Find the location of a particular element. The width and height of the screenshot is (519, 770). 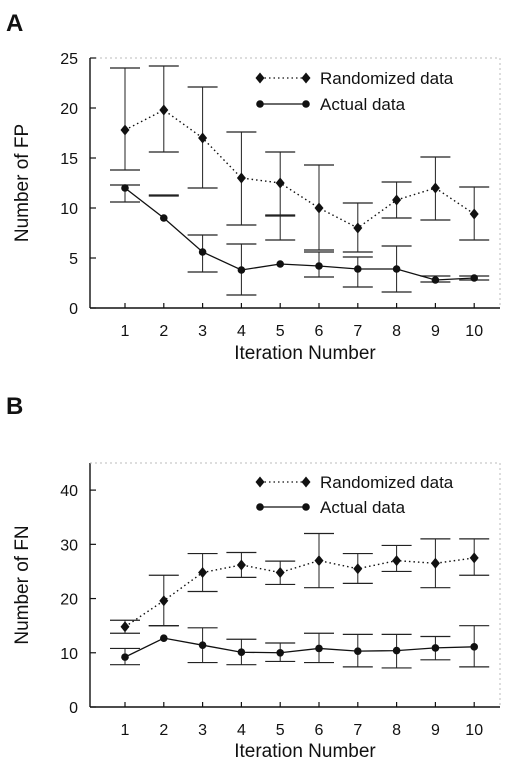

panel-label-b: B is located at coordinates (15, 406).